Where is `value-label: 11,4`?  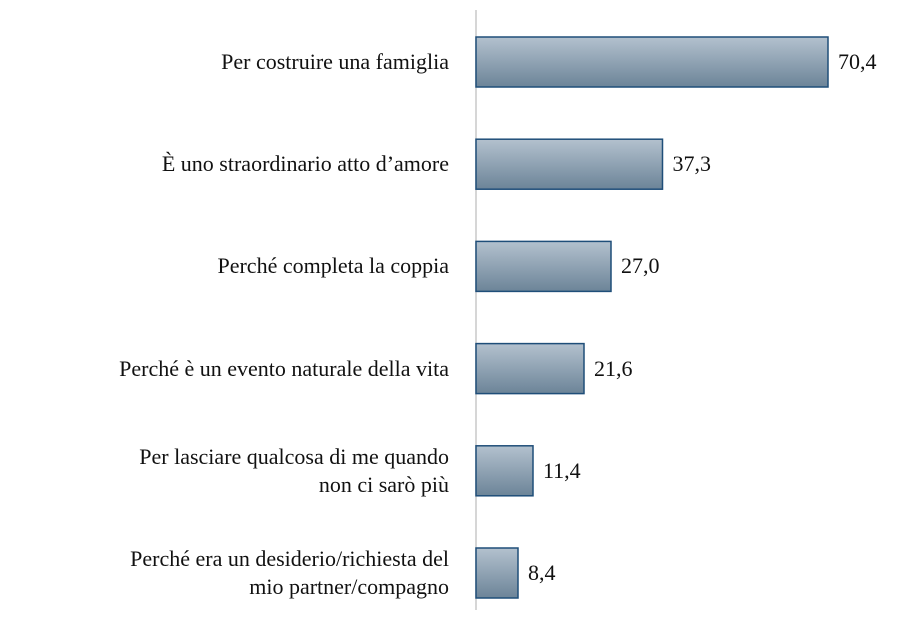 value-label: 11,4 is located at coordinates (562, 470).